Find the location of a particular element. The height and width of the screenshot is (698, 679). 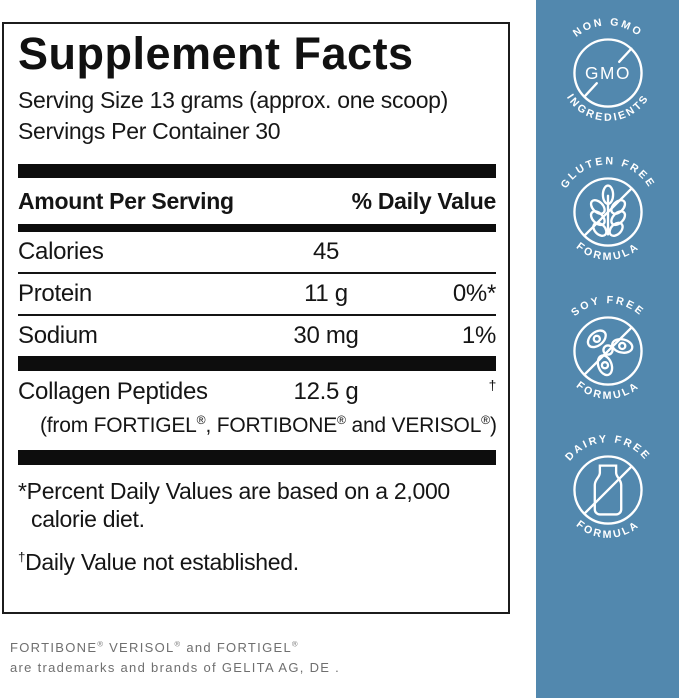

nutrient-name: Calories is located at coordinates (61, 251).